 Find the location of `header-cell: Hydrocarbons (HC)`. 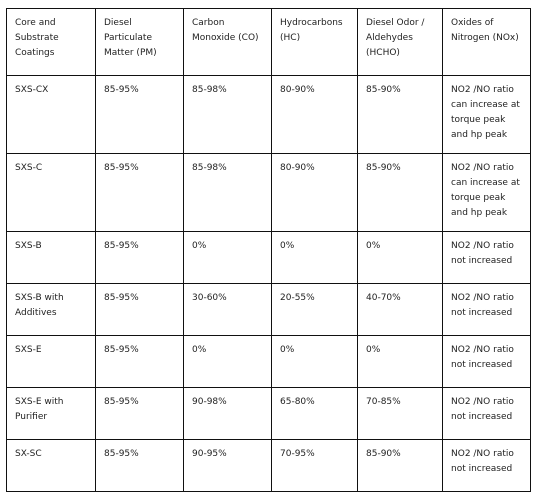

header-cell: Hydrocarbons (HC) is located at coordinates (314, 42).